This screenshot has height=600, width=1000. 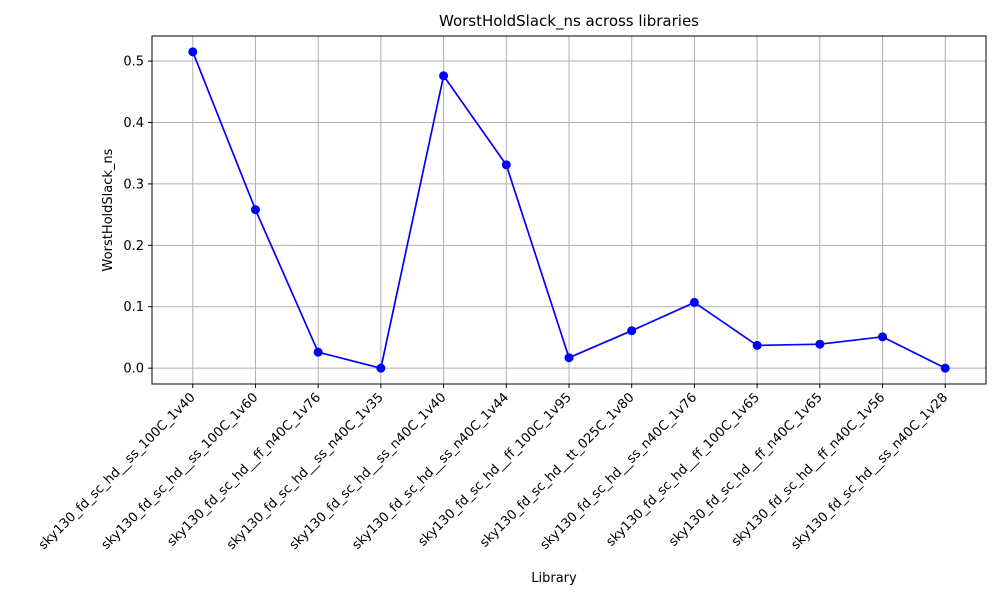 I want to click on chart-title: WorstHoldSlack_ns across libraries, so click(x=569, y=21).